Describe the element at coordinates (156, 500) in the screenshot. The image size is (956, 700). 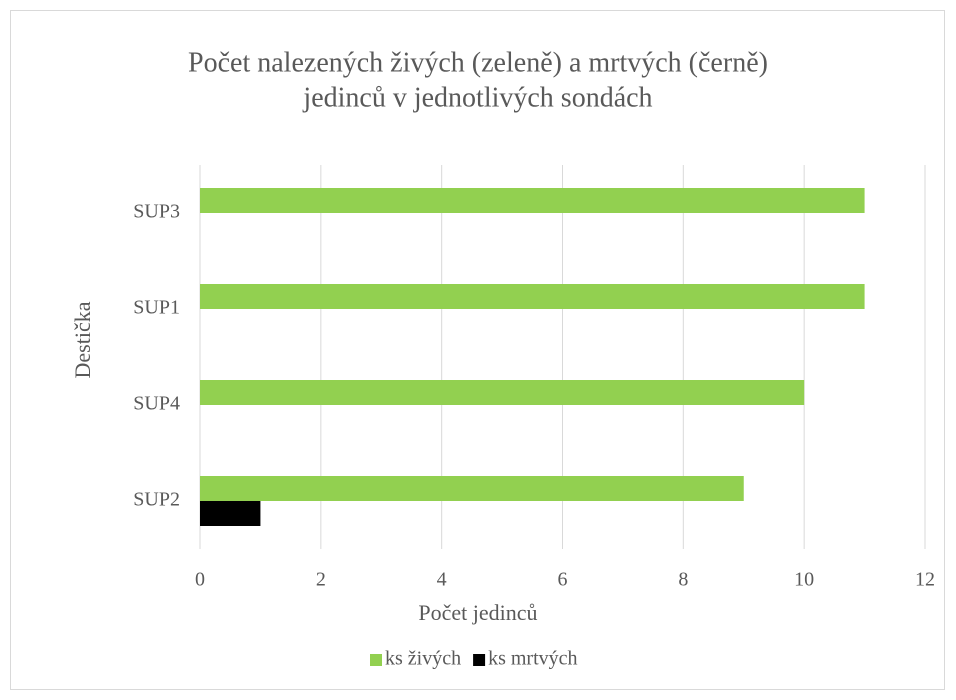
I see `y-tick-label: SUP2` at that location.